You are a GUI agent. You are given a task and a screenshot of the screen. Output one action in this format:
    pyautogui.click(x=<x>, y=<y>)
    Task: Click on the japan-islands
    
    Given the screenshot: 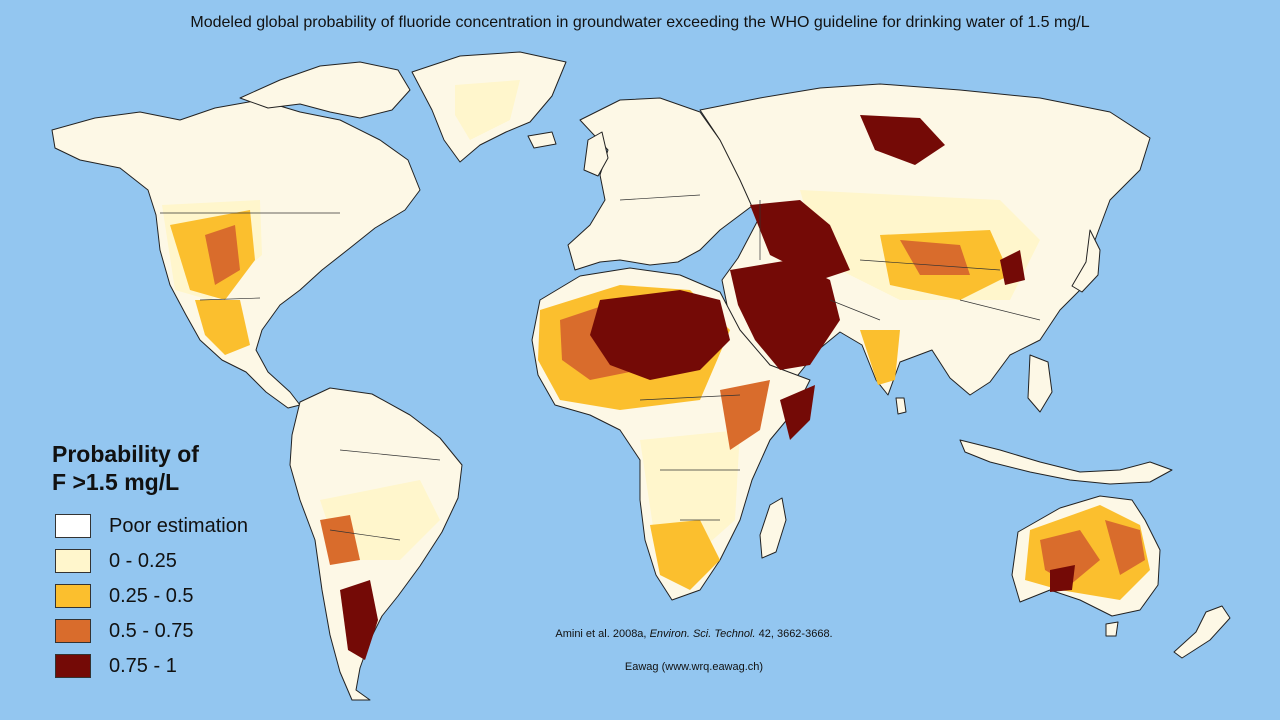 What is the action you would take?
    pyautogui.click(x=1086, y=261)
    